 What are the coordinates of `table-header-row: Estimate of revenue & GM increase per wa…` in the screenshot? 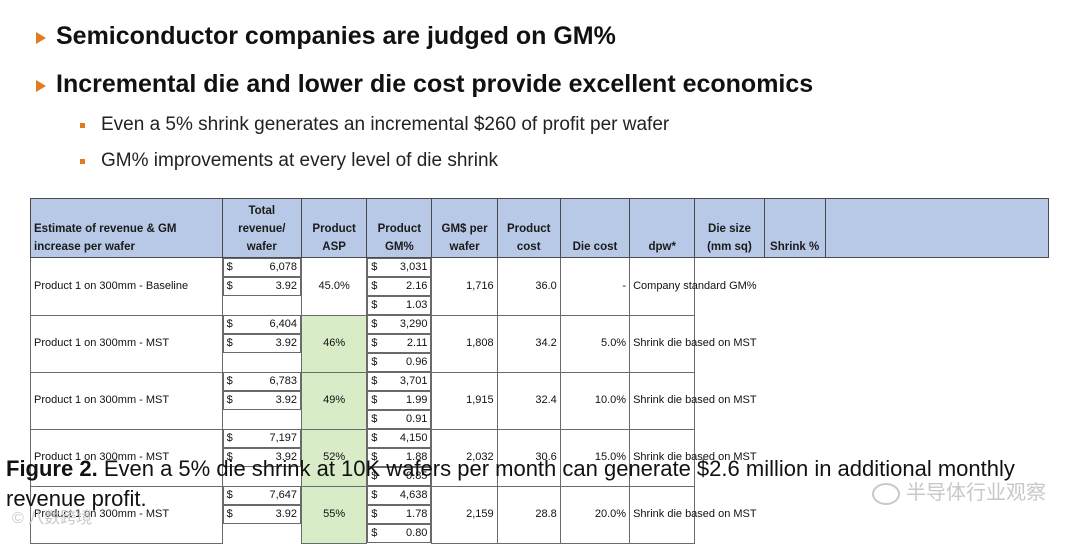 It's located at (540, 228).